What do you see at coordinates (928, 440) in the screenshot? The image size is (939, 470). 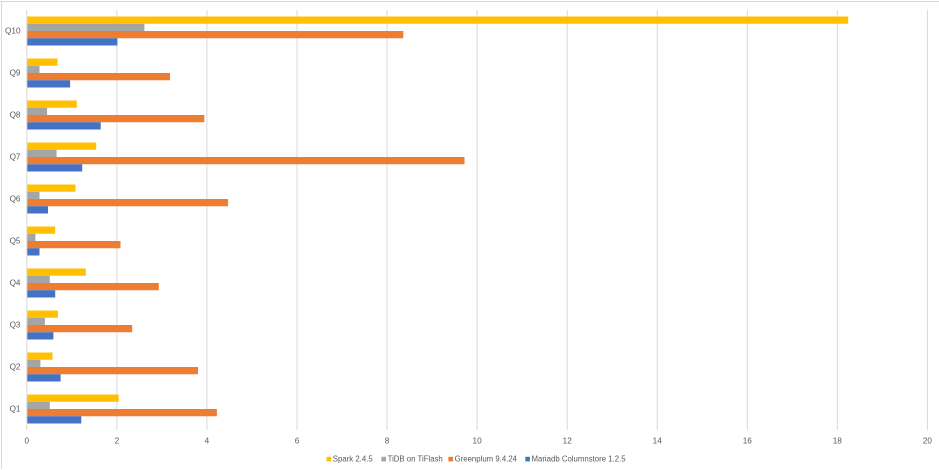 I see `svg-text: 20` at bounding box center [928, 440].